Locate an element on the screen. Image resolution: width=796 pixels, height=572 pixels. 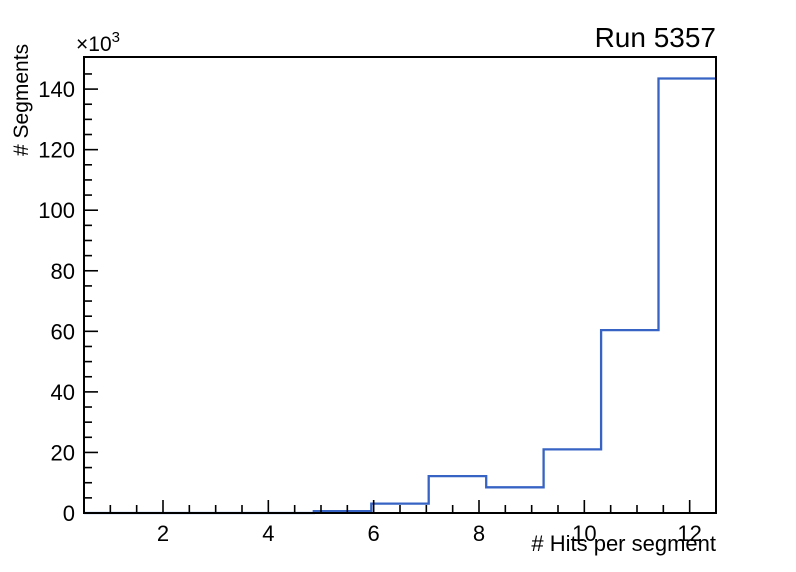
x-tick-label: 2 is located at coordinates (163, 533).